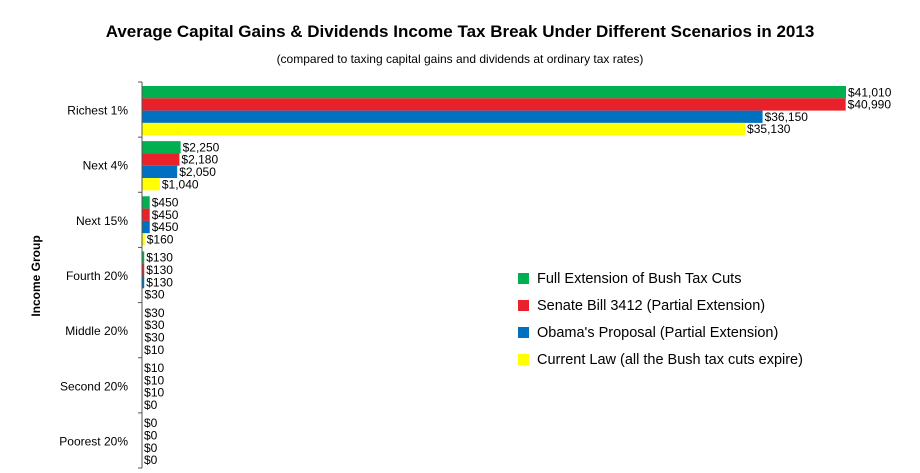 This screenshot has width=920, height=473. I want to click on category-label: Richest 1%, so click(97, 111).